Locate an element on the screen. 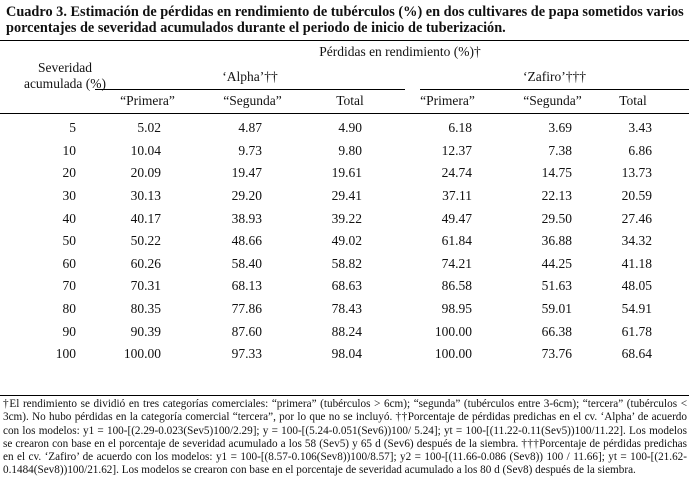 Image resolution: width=689 pixels, height=503 pixels. value-cell: 29.50 is located at coordinates (556, 218).